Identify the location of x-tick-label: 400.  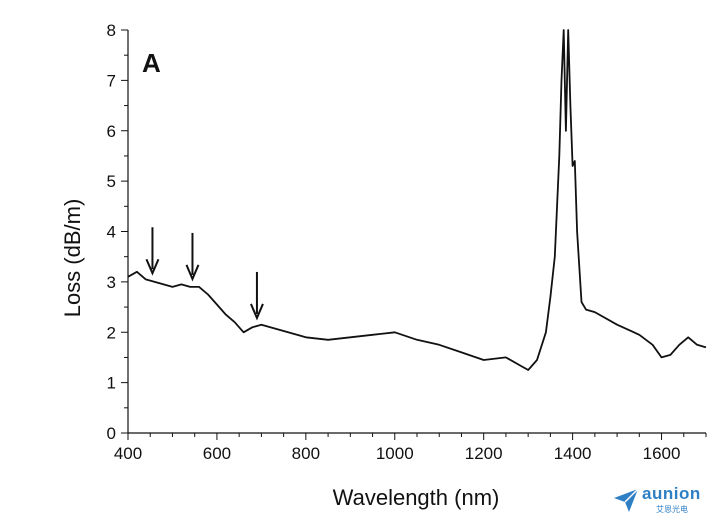
(128, 453).